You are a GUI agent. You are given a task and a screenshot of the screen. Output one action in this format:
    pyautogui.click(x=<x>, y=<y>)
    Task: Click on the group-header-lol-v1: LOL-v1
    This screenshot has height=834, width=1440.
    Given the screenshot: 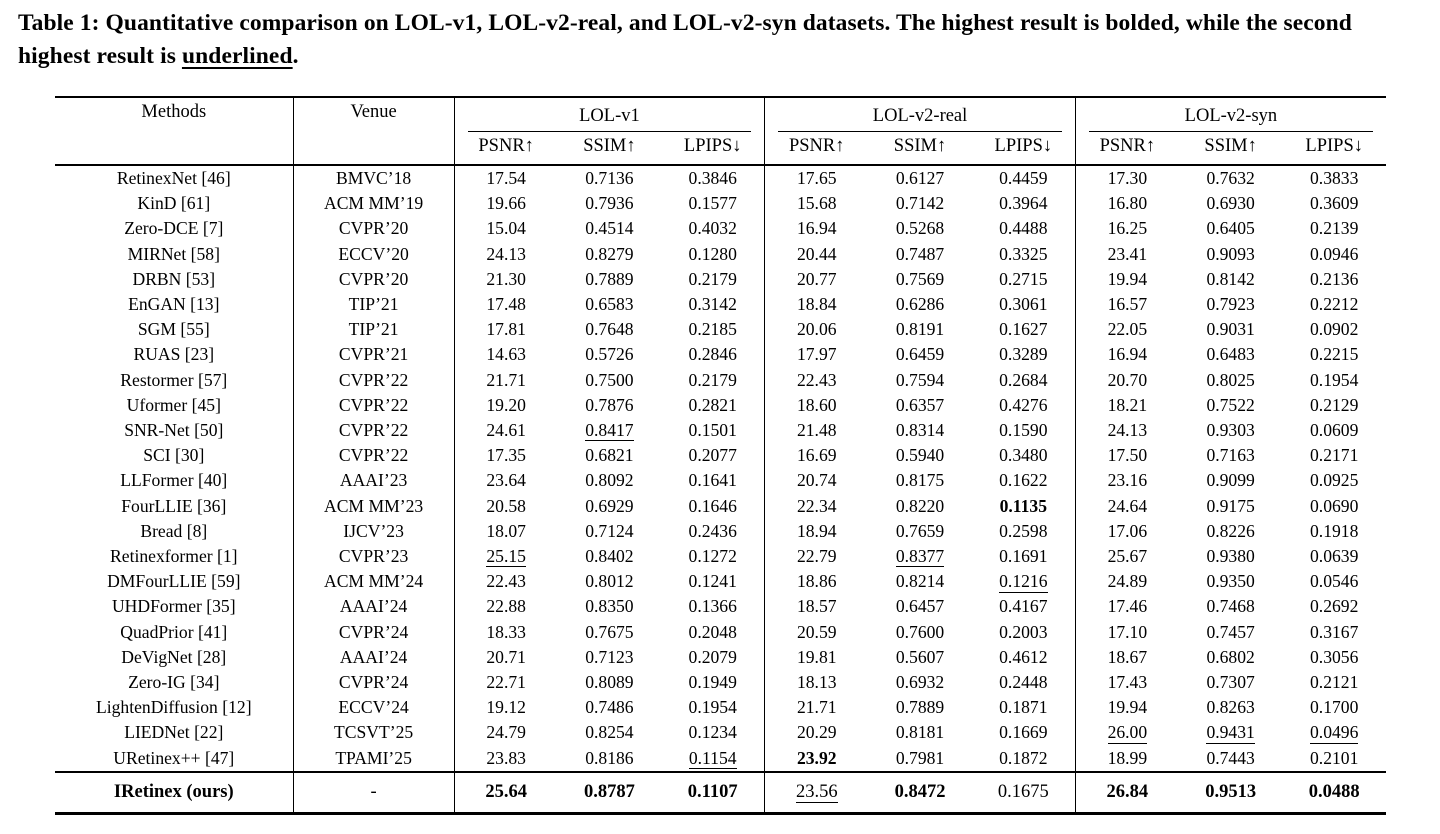 What is the action you would take?
    pyautogui.click(x=610, y=115)
    